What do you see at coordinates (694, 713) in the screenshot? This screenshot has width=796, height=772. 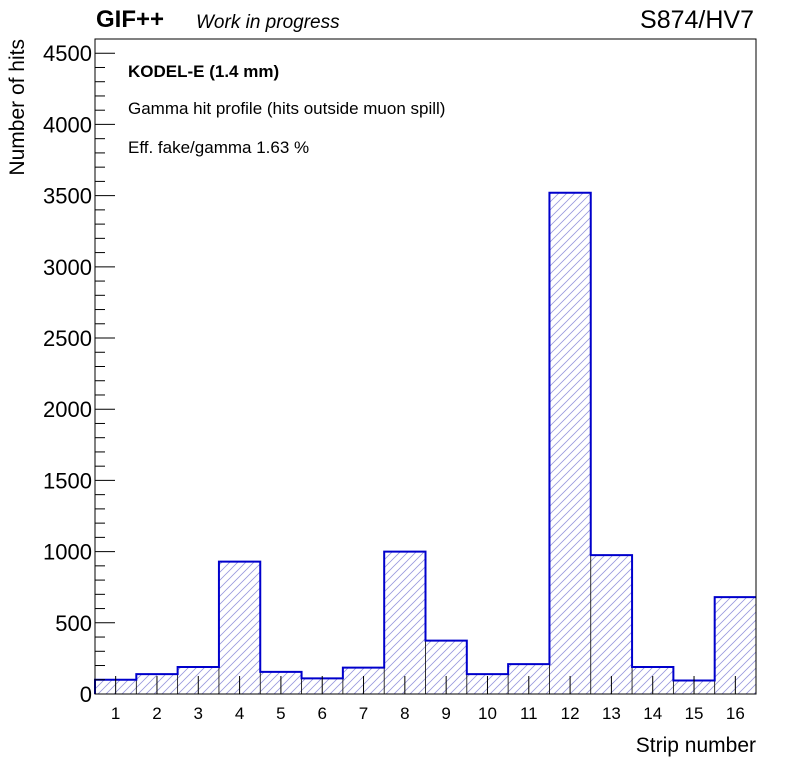 I see `x-tick-label: 15` at bounding box center [694, 713].